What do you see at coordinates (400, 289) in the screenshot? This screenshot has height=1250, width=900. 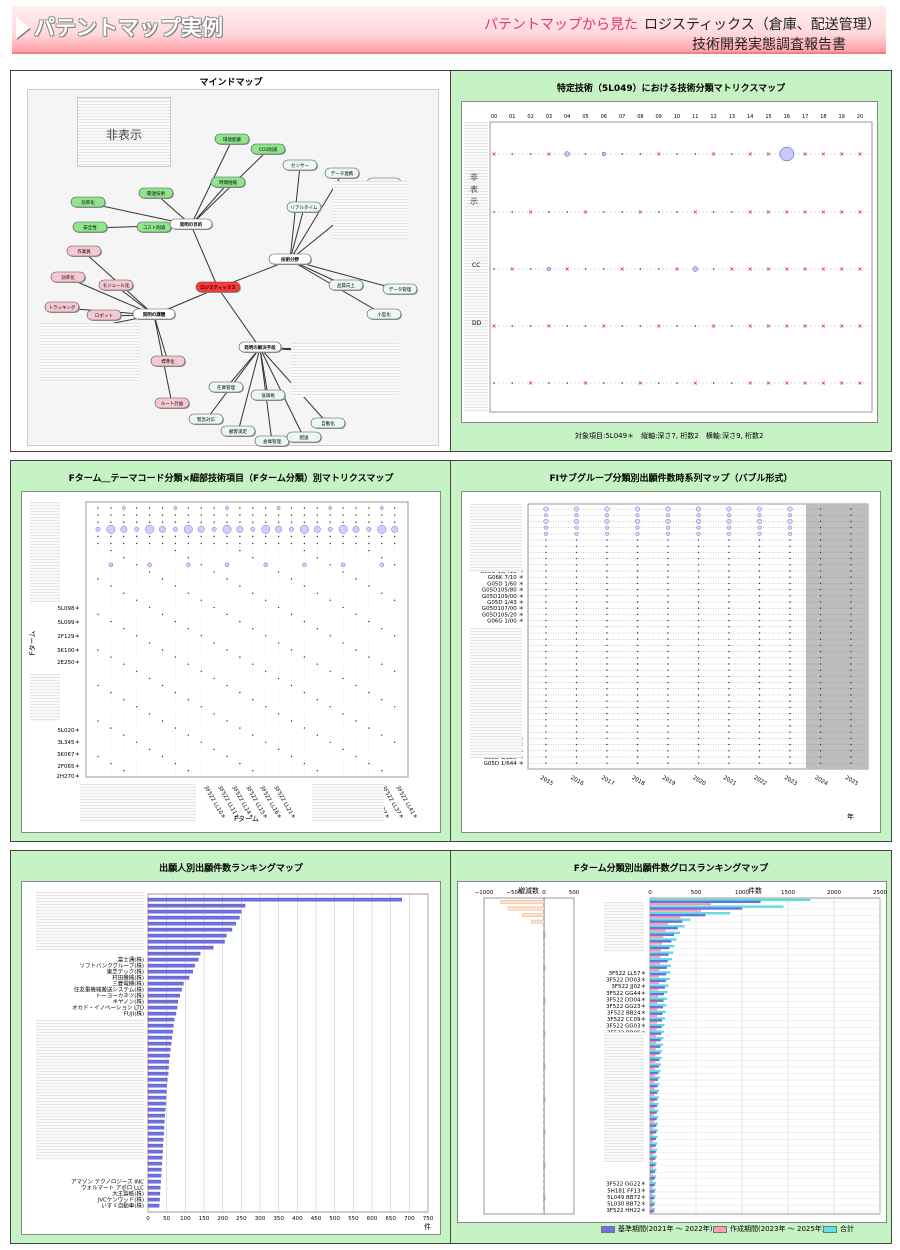 I see `mind-node-leaf-12-label: データ管理` at bounding box center [400, 289].